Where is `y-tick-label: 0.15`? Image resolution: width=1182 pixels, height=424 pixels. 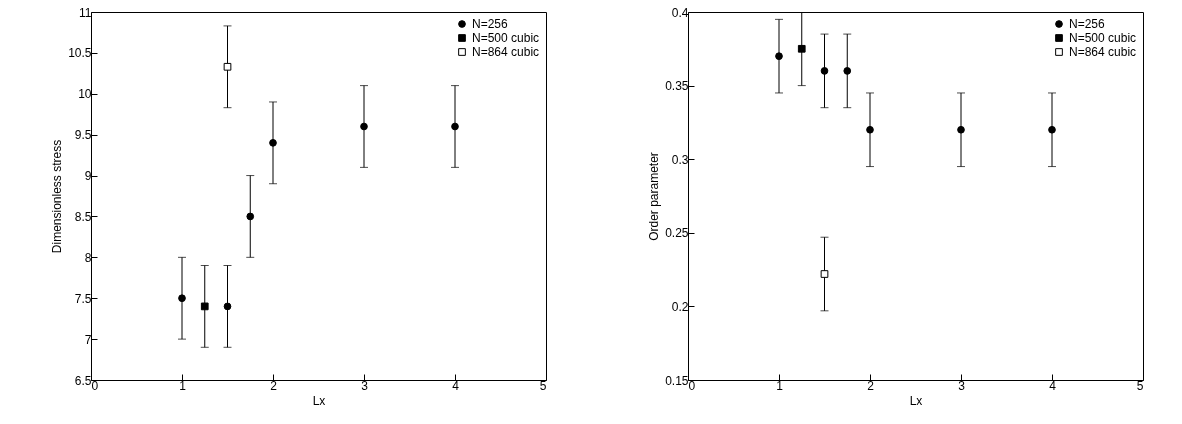
y-tick-label: 0.15 is located at coordinates (677, 380).